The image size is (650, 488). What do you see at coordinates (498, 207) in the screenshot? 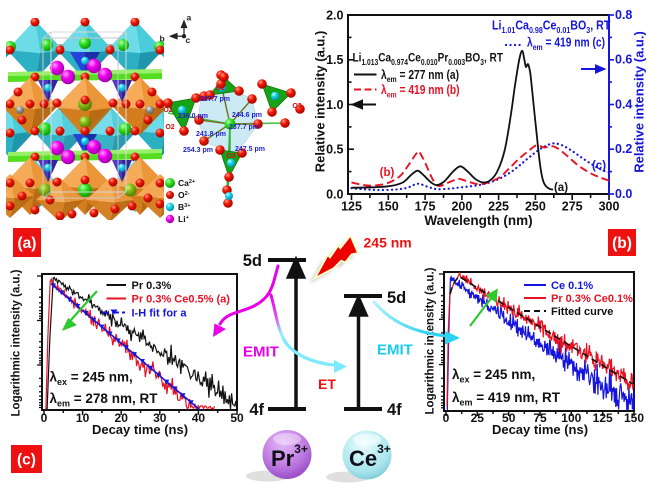
I see `svg-text: 225` at bounding box center [498, 207].